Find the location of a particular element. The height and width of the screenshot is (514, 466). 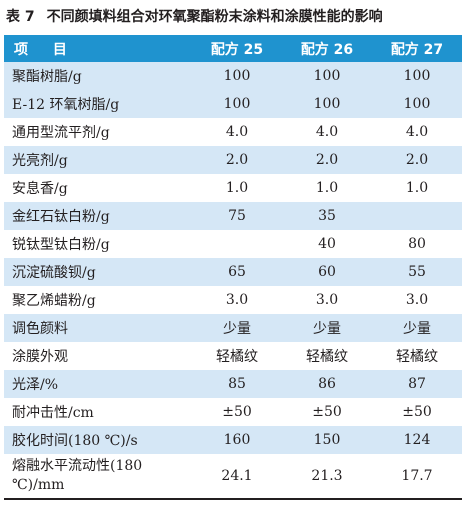

header-row: 项 目 配方 25 配方 26 配方 27 is located at coordinates (233, 48).